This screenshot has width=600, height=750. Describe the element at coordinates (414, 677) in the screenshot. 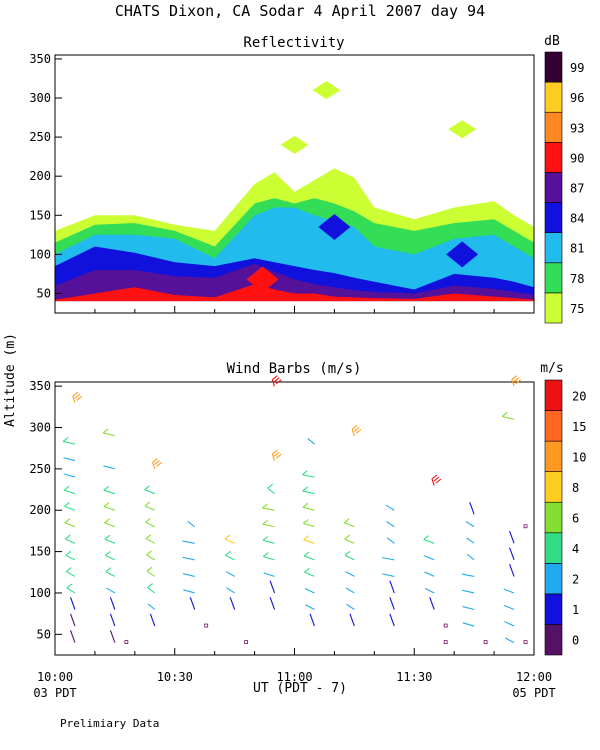

I see `wind-xtick-label-11:30: 11:30` at that location.